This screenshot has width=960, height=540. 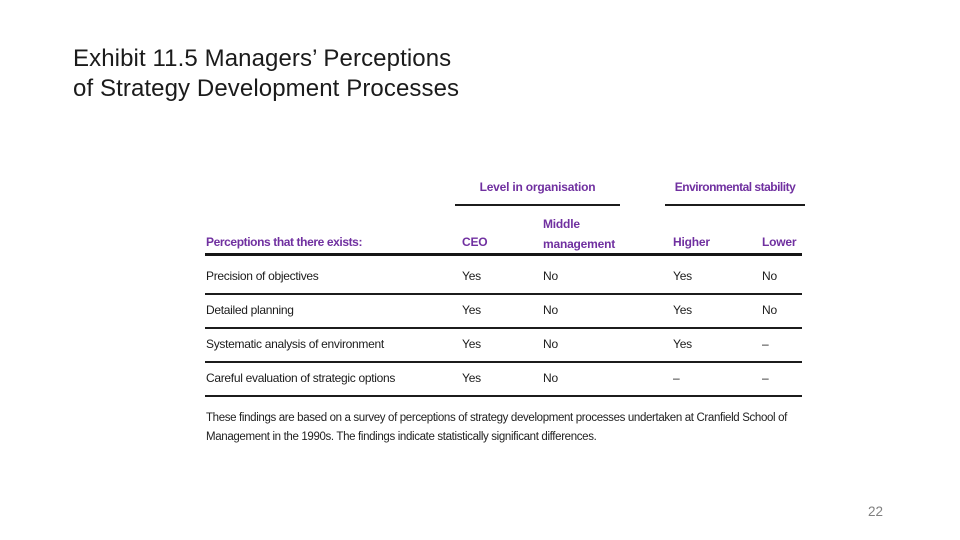 What do you see at coordinates (779, 242) in the screenshot?
I see `column-header-lower: Lower` at bounding box center [779, 242].